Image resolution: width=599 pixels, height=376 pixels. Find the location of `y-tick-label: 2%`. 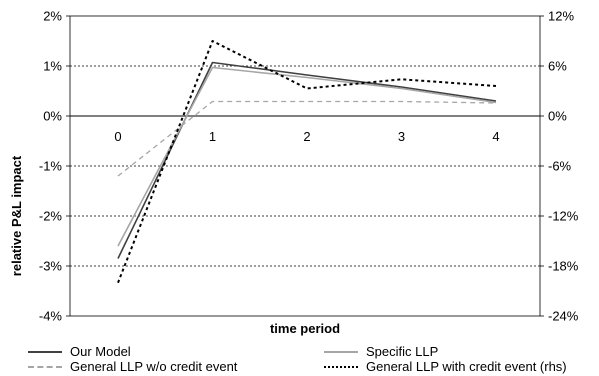

y-tick-label: 2% is located at coordinates (52, 16).